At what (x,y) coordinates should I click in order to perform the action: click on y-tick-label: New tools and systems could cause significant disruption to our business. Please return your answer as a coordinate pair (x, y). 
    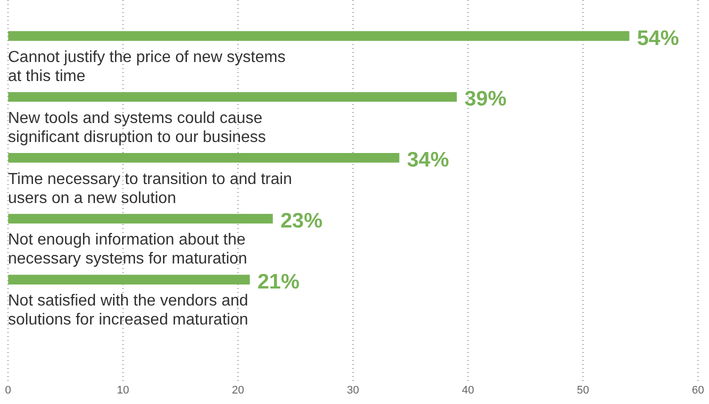
    Looking at the image, I should click on (137, 128).